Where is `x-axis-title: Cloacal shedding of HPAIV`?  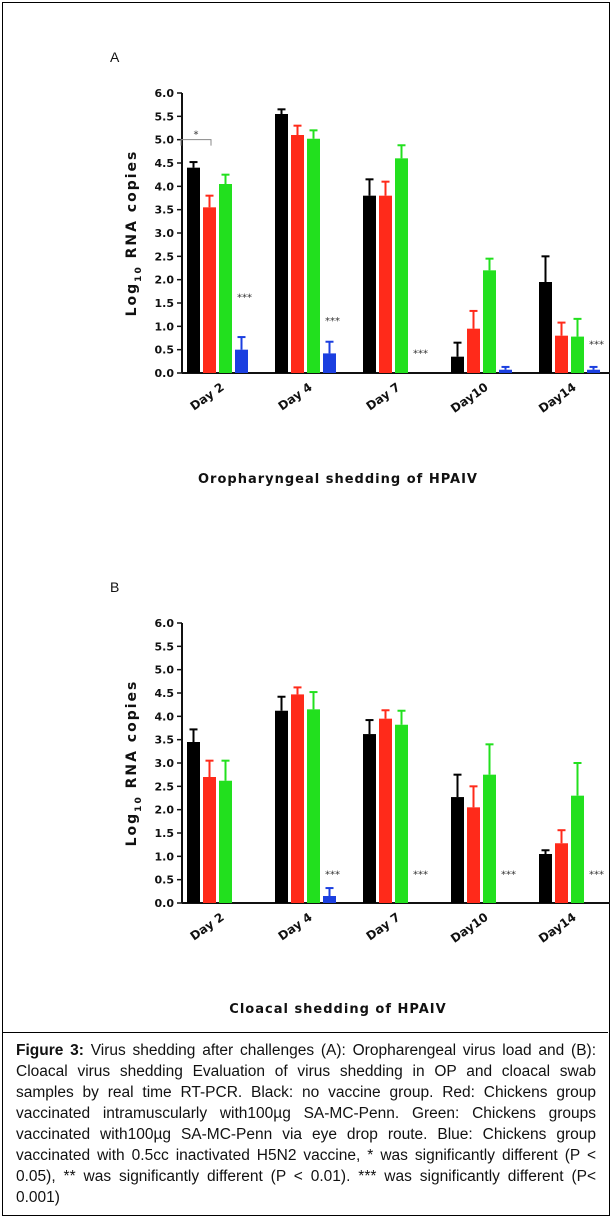 x-axis-title: Cloacal shedding of HPAIV is located at coordinates (337, 1009).